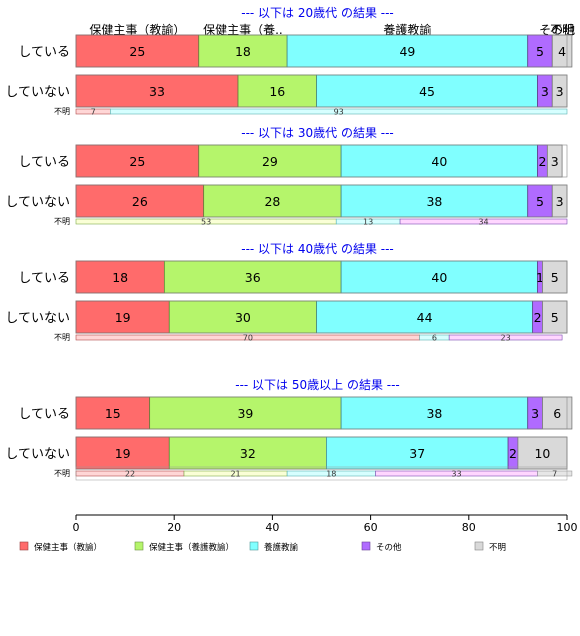  Describe the element at coordinates (206, 222) in the screenshot. I see `unknown-data-label: 53` at that location.